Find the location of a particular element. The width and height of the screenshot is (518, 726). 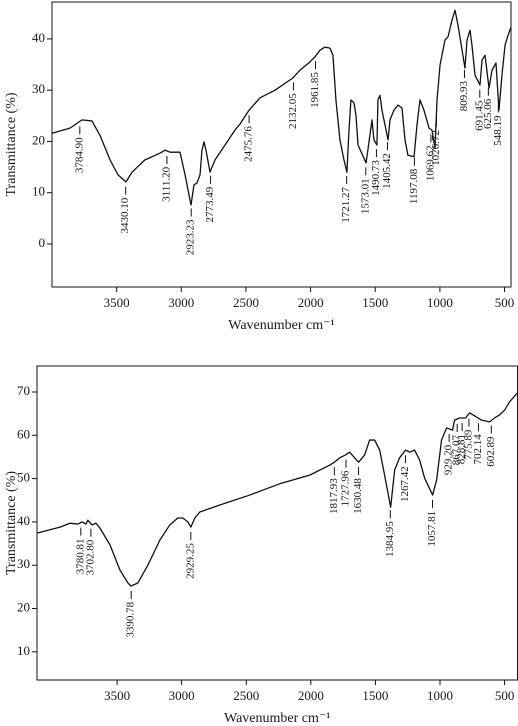

annotation-label: 828.81 is located at coordinates (462, 449).